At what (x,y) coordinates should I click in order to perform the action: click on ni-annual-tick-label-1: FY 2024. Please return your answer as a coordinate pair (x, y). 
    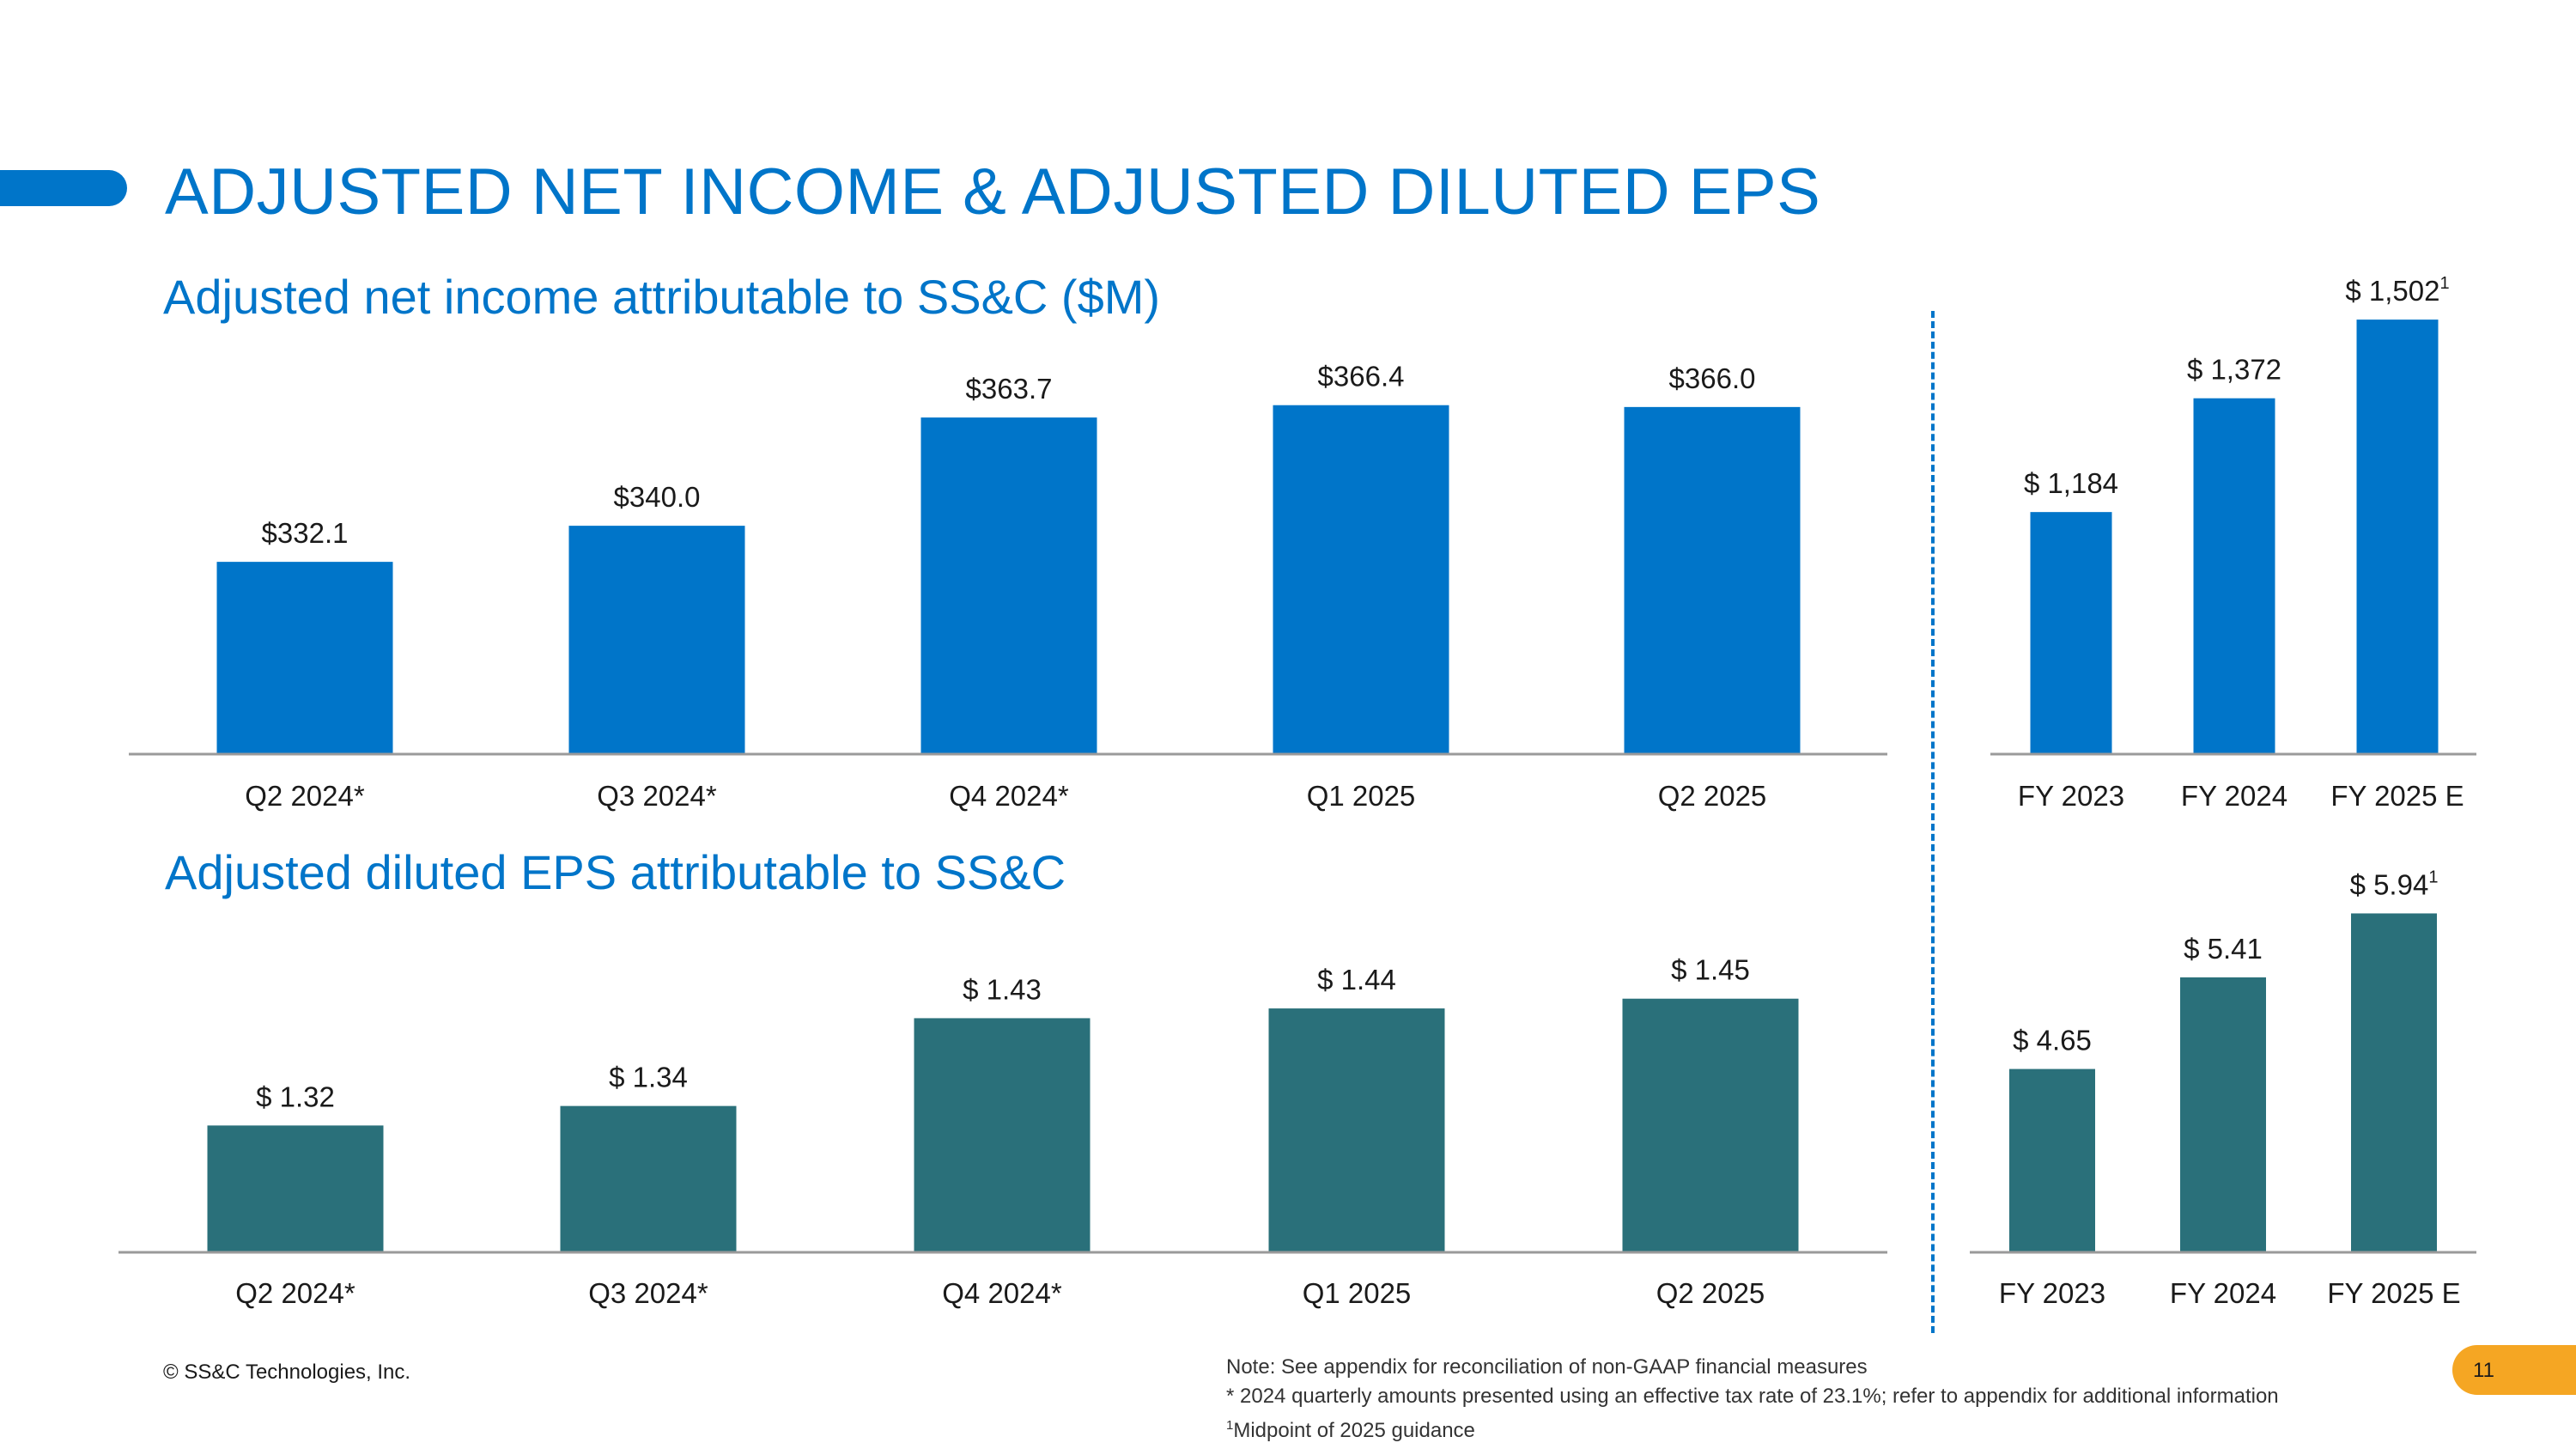
    Looking at the image, I should click on (2234, 796).